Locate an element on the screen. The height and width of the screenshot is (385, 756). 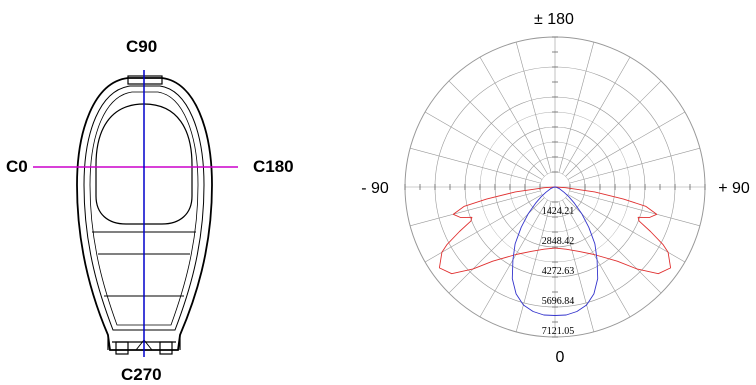
polar-curves is located at coordinates (555, 251).